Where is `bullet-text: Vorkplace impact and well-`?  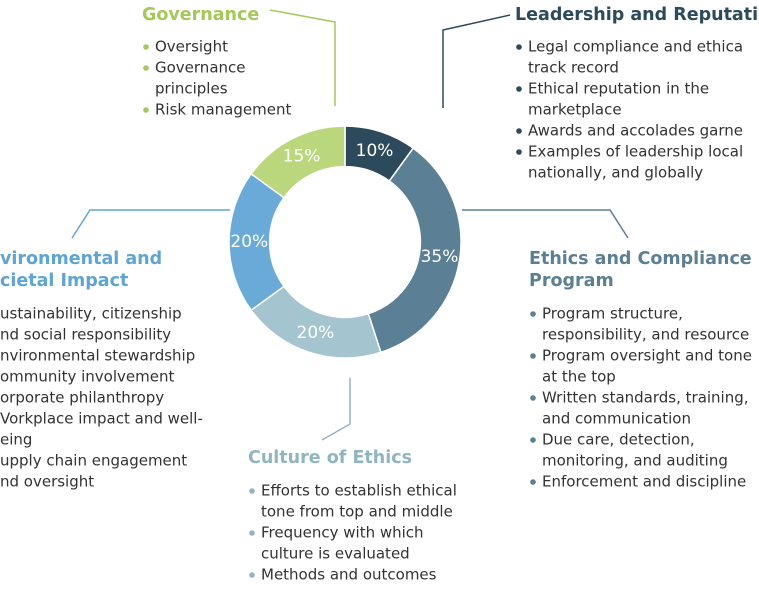
bullet-text: Vorkplace impact and well- is located at coordinates (101, 419).